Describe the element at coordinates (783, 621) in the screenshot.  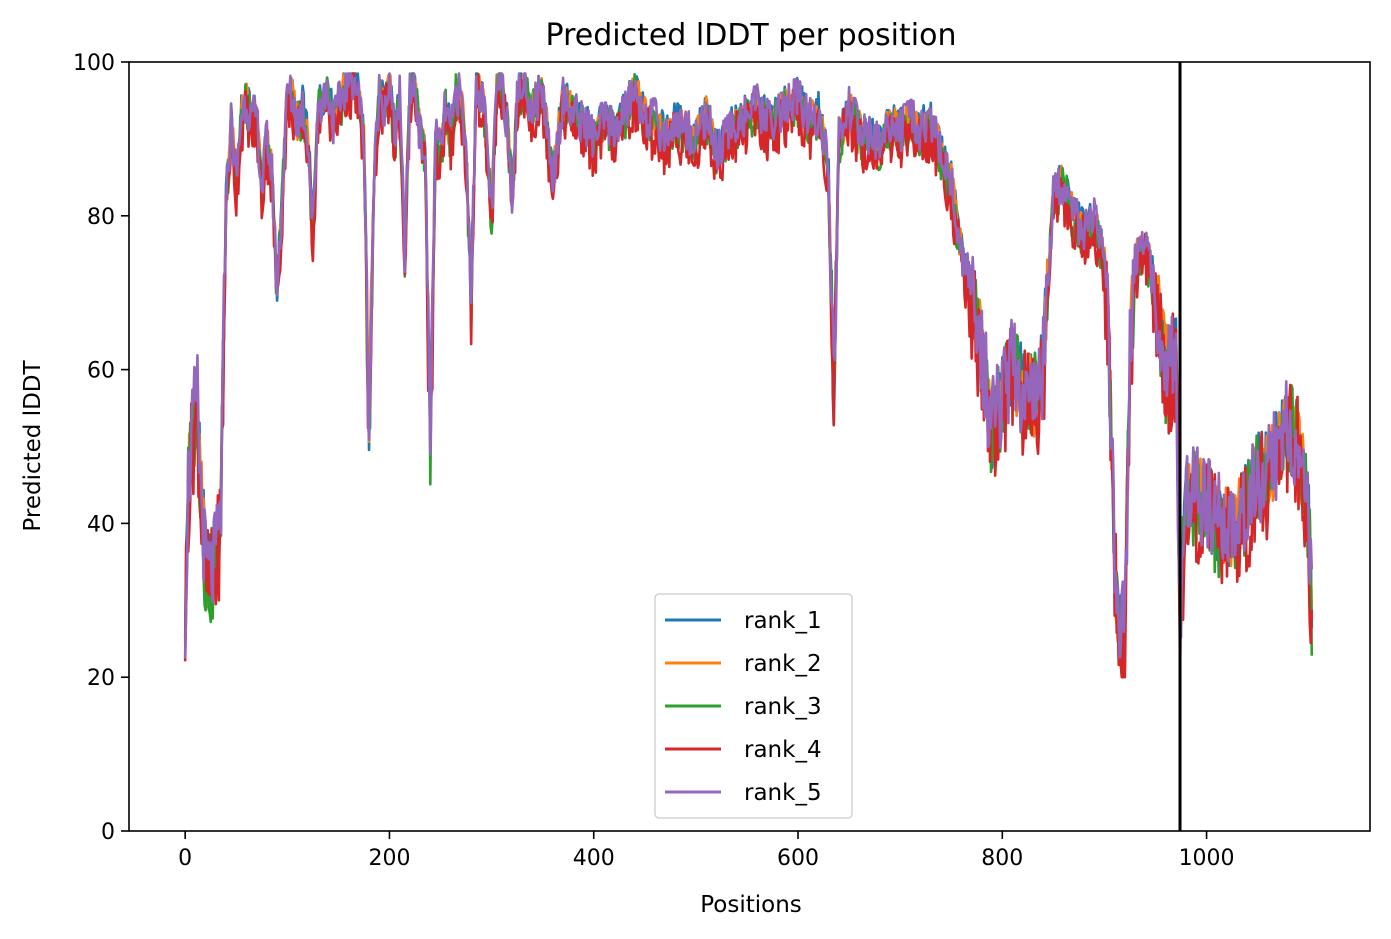
I see `legend-label: rank_1` at that location.